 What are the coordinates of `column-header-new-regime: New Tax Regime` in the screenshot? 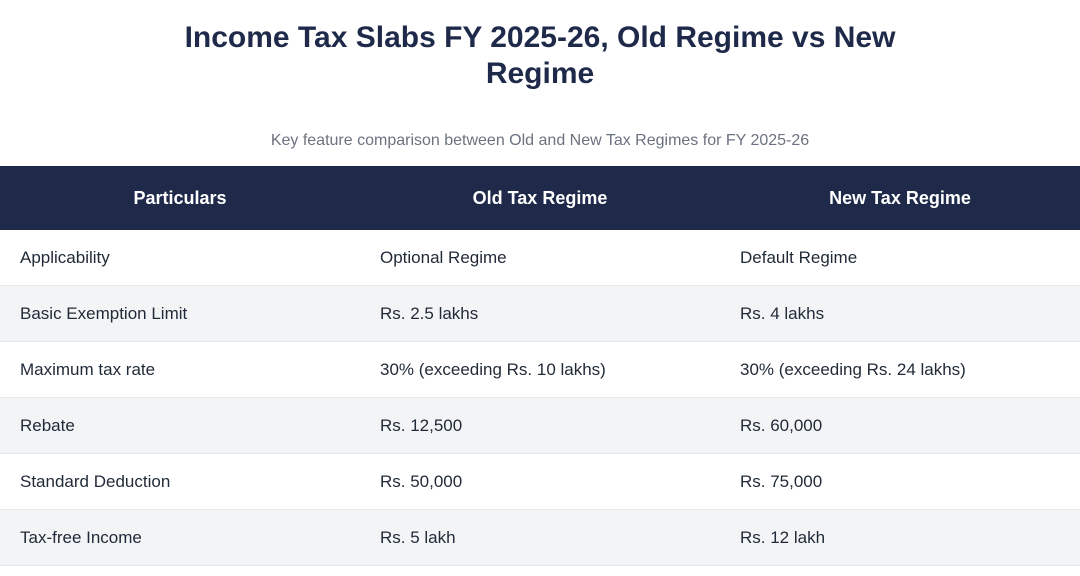 It's located at (900, 198).